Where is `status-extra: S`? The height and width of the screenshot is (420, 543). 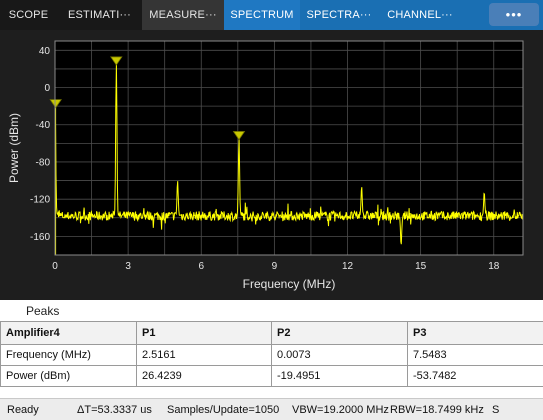 status-extra: S is located at coordinates (496, 409).